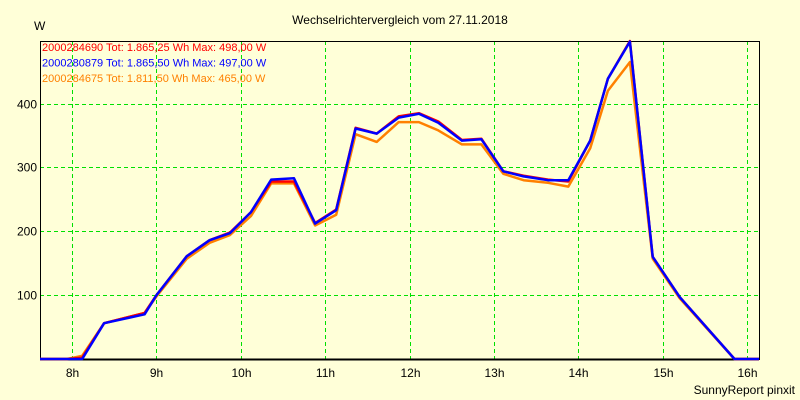  What do you see at coordinates (27, 105) in the screenshot?
I see `y-tick-label: 400` at bounding box center [27, 105].